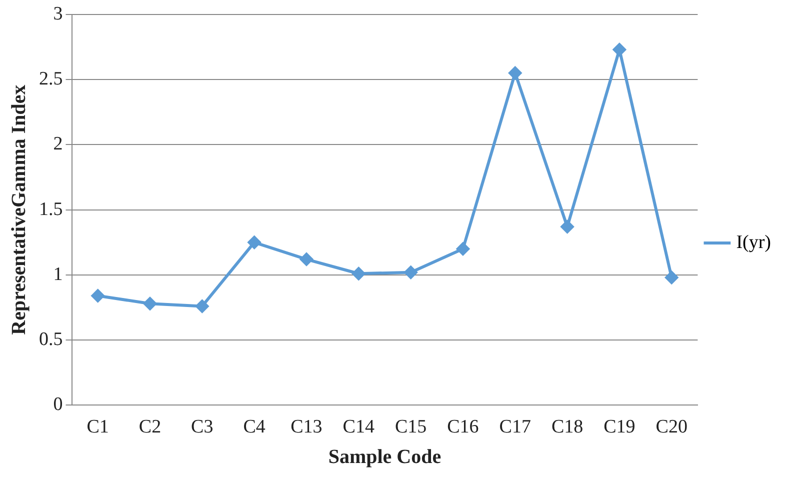 The image size is (791, 478). I want to click on x-tick-label: C13, so click(306, 427).